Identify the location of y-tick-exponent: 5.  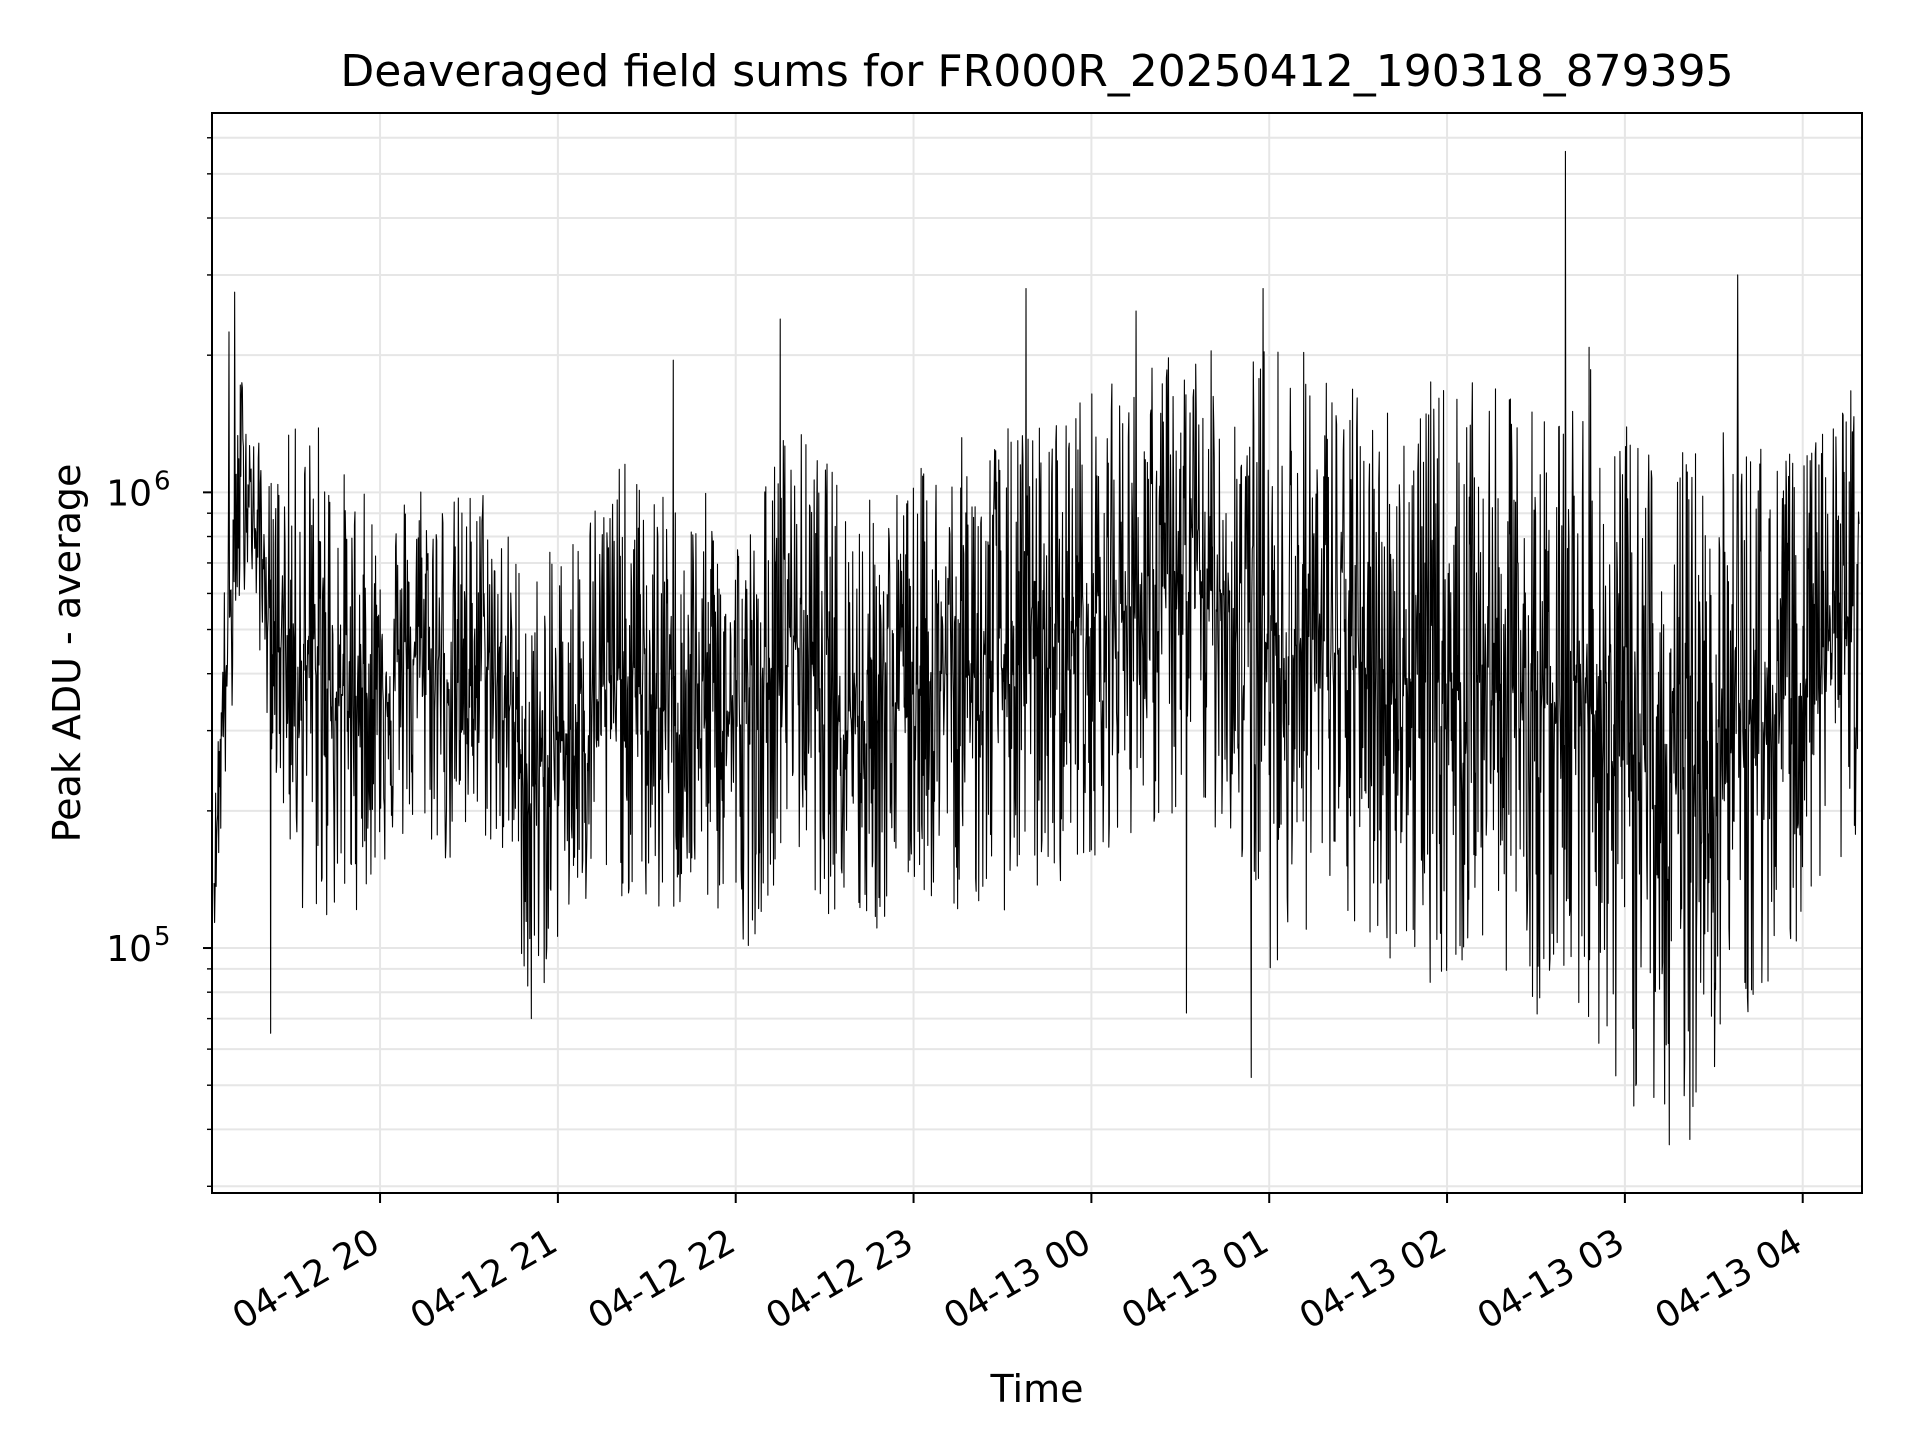
(162, 937).